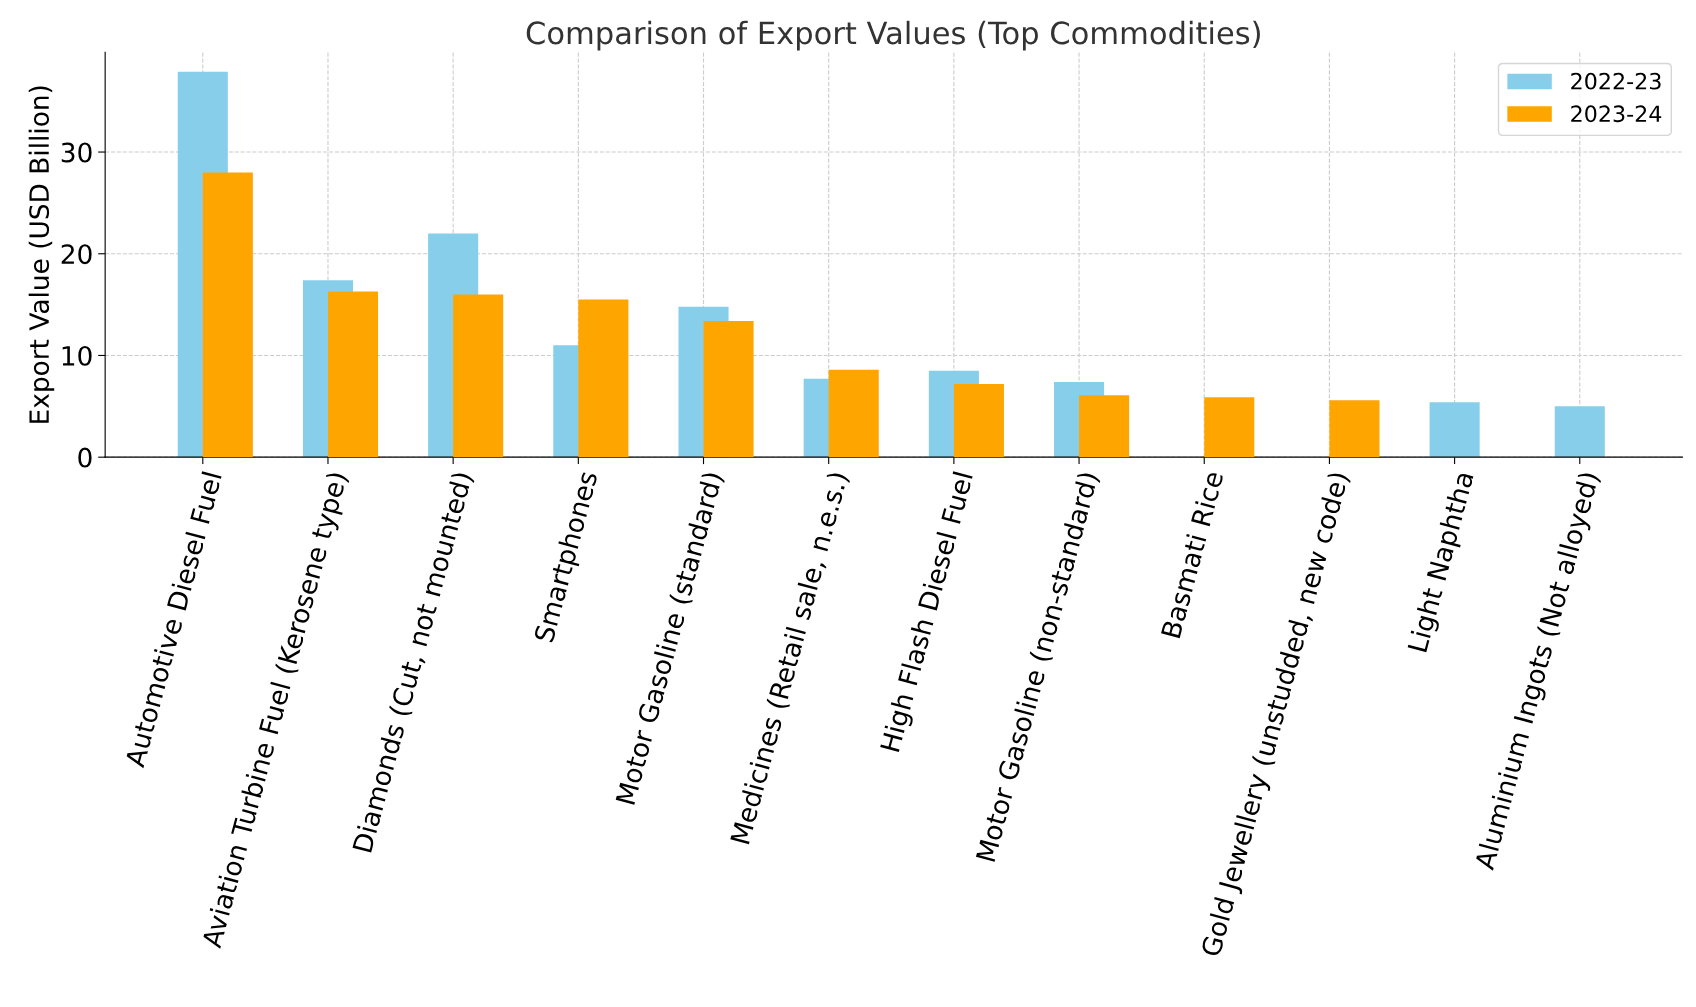 The image size is (1696, 1007). I want to click on legend-label: 2023-24, so click(1616, 114).